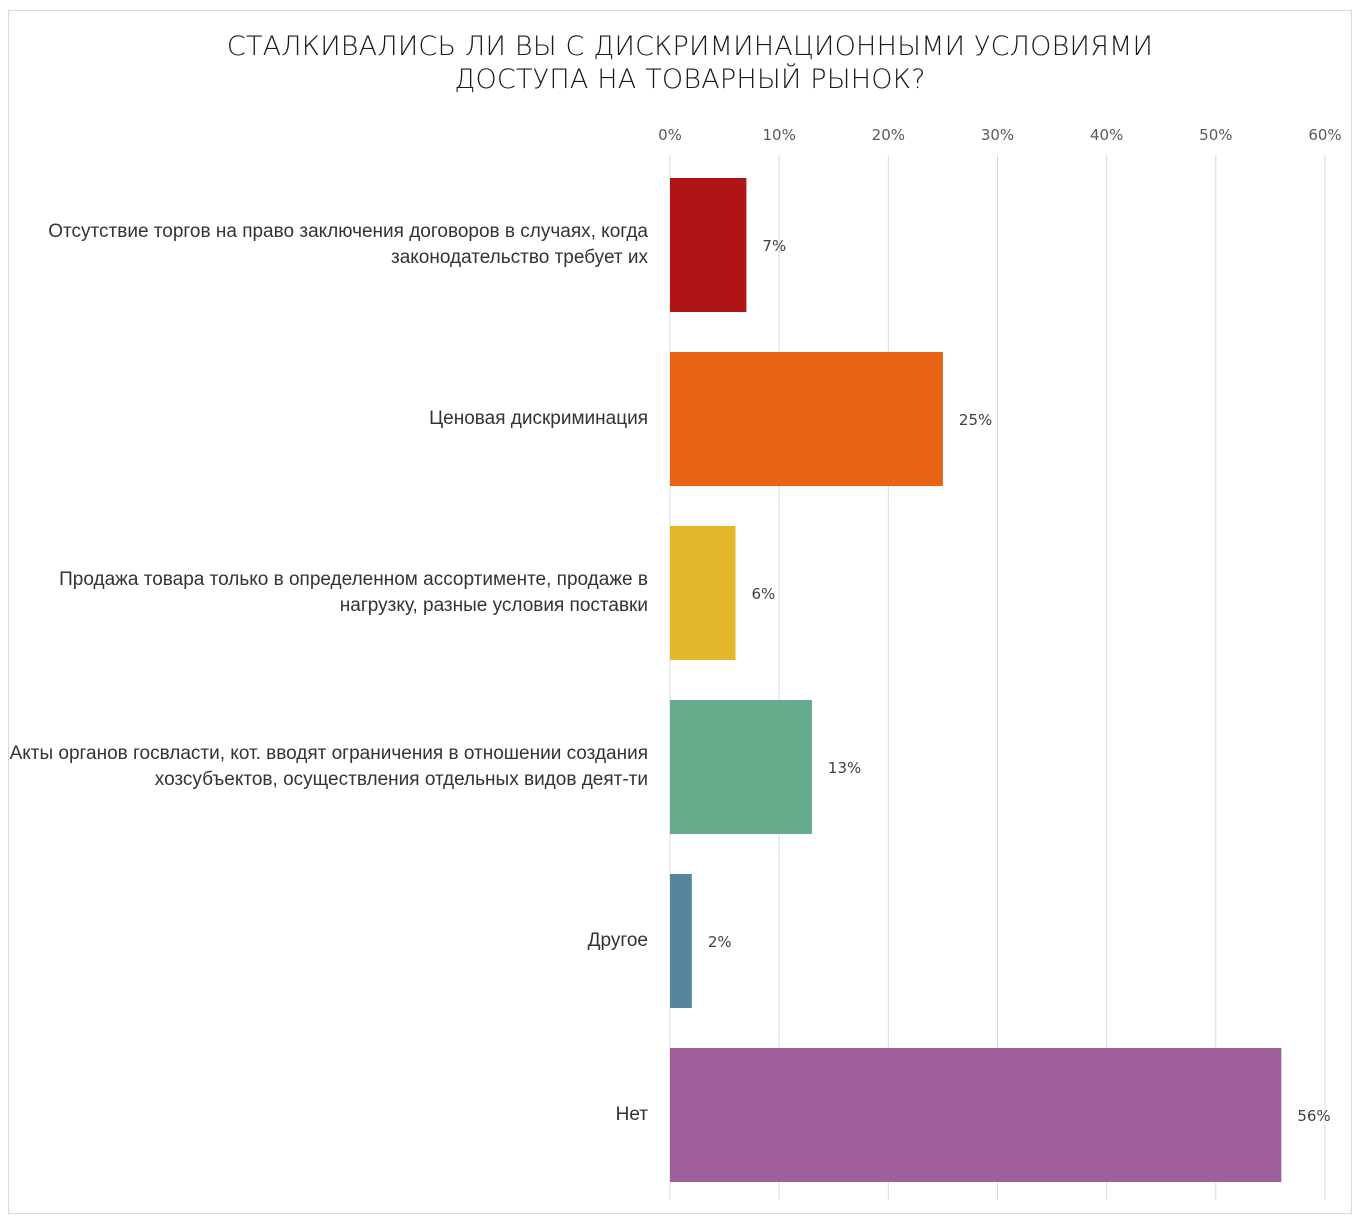 This screenshot has width=1360, height=1220. Describe the element at coordinates (774, 246) in the screenshot. I see `data-label: 7%` at that location.